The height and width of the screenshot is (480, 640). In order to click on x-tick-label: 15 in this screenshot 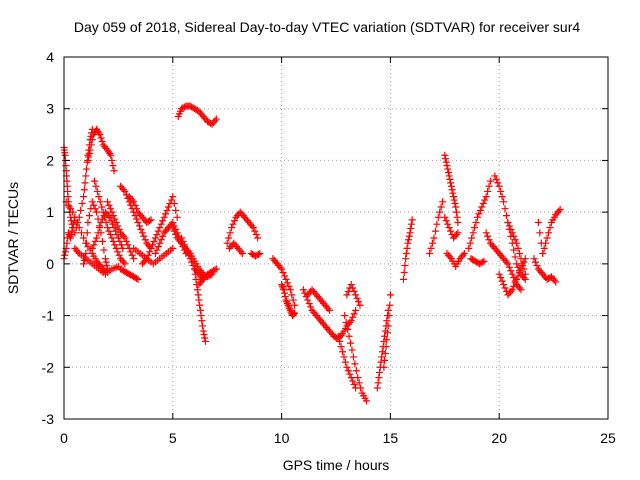, I will do `click(391, 438)`.